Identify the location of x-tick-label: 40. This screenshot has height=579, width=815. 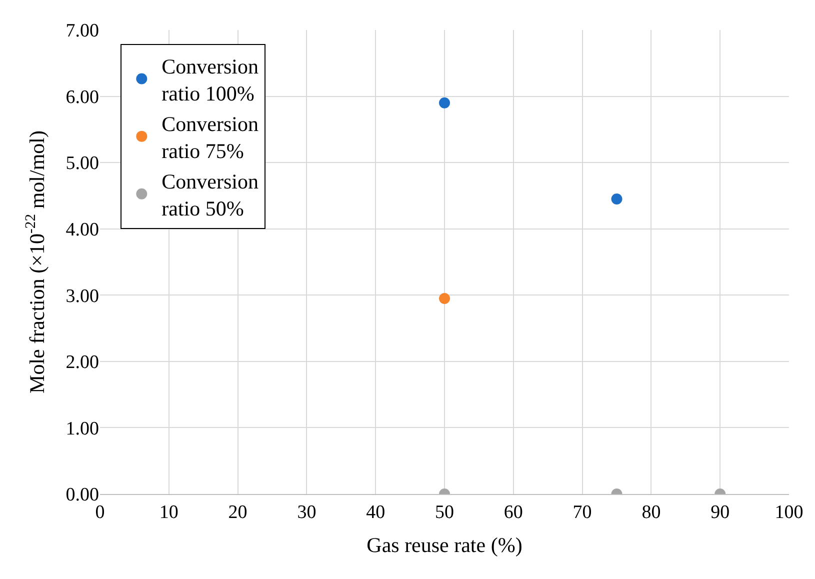
(376, 512).